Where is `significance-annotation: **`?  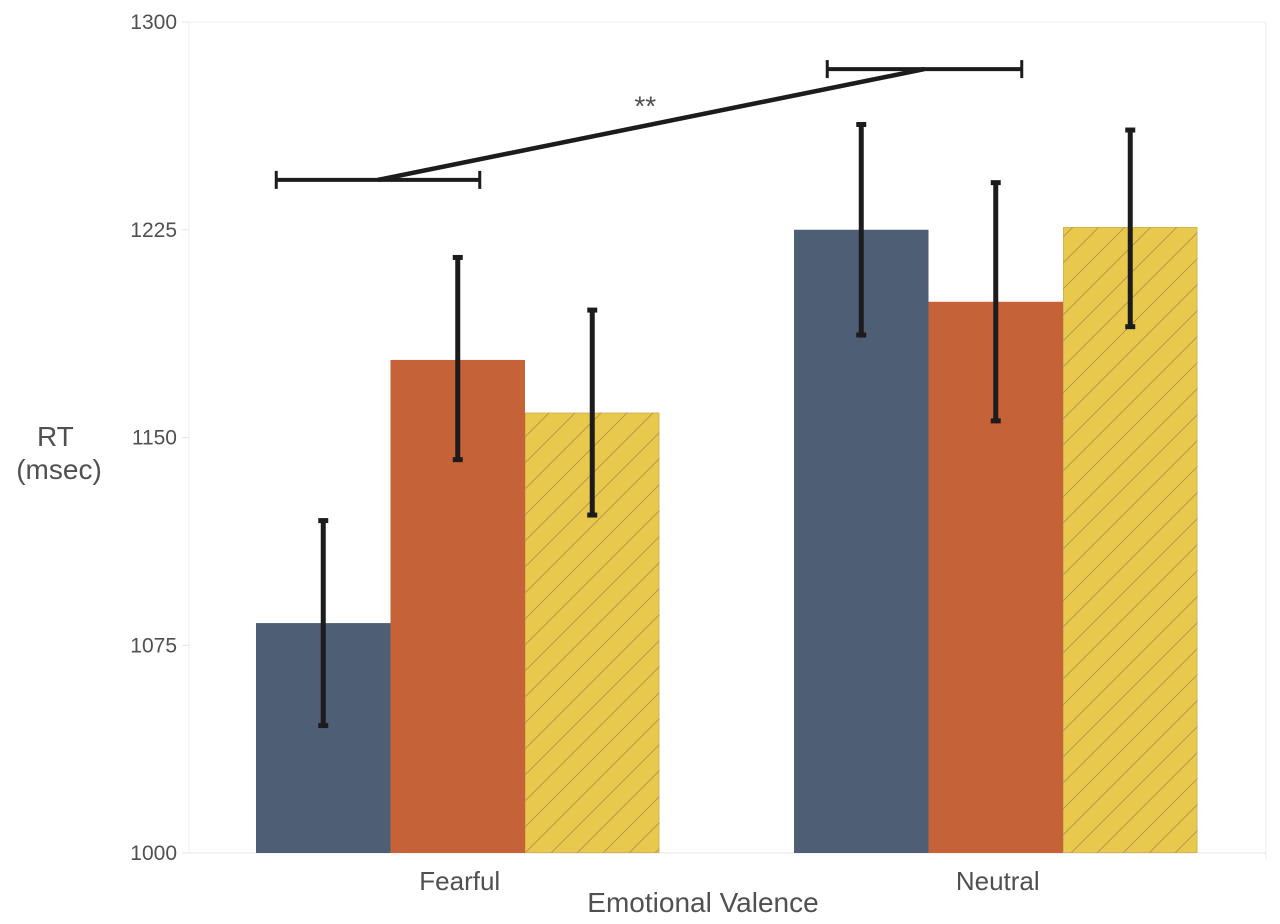
significance-annotation: ** is located at coordinates (649, 124).